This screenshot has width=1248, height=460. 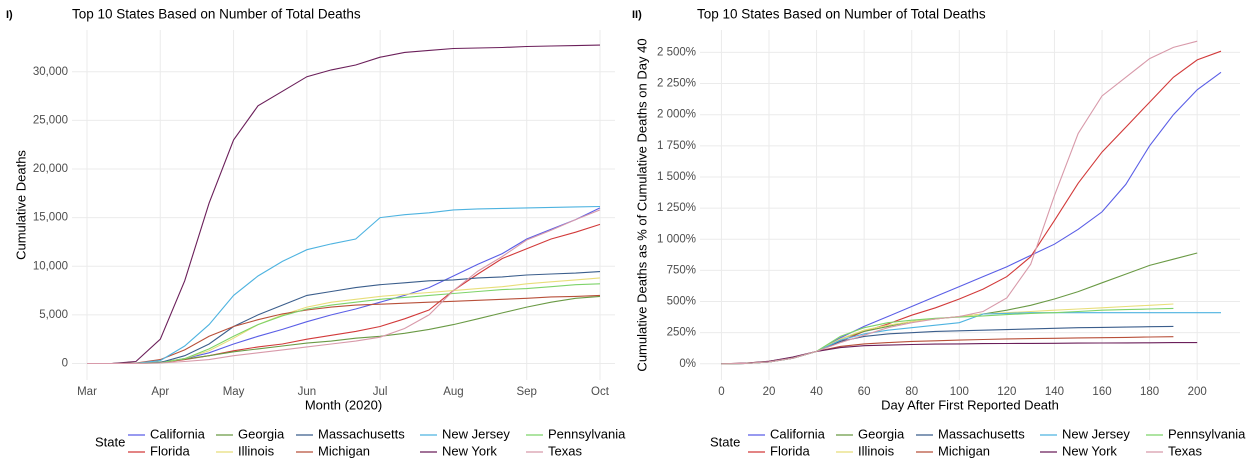 I want to click on x-tick-label: 0, so click(x=721, y=392).